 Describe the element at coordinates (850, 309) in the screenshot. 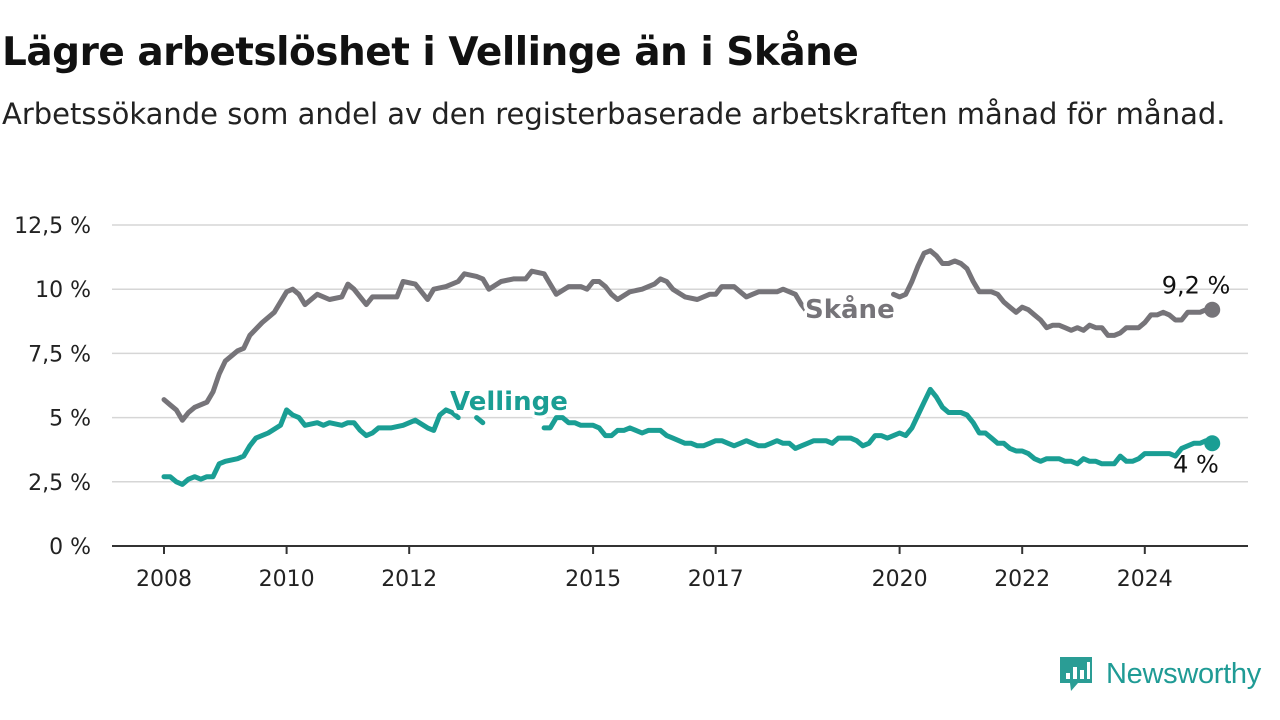

I see `series-label-skane: Skåne` at that location.